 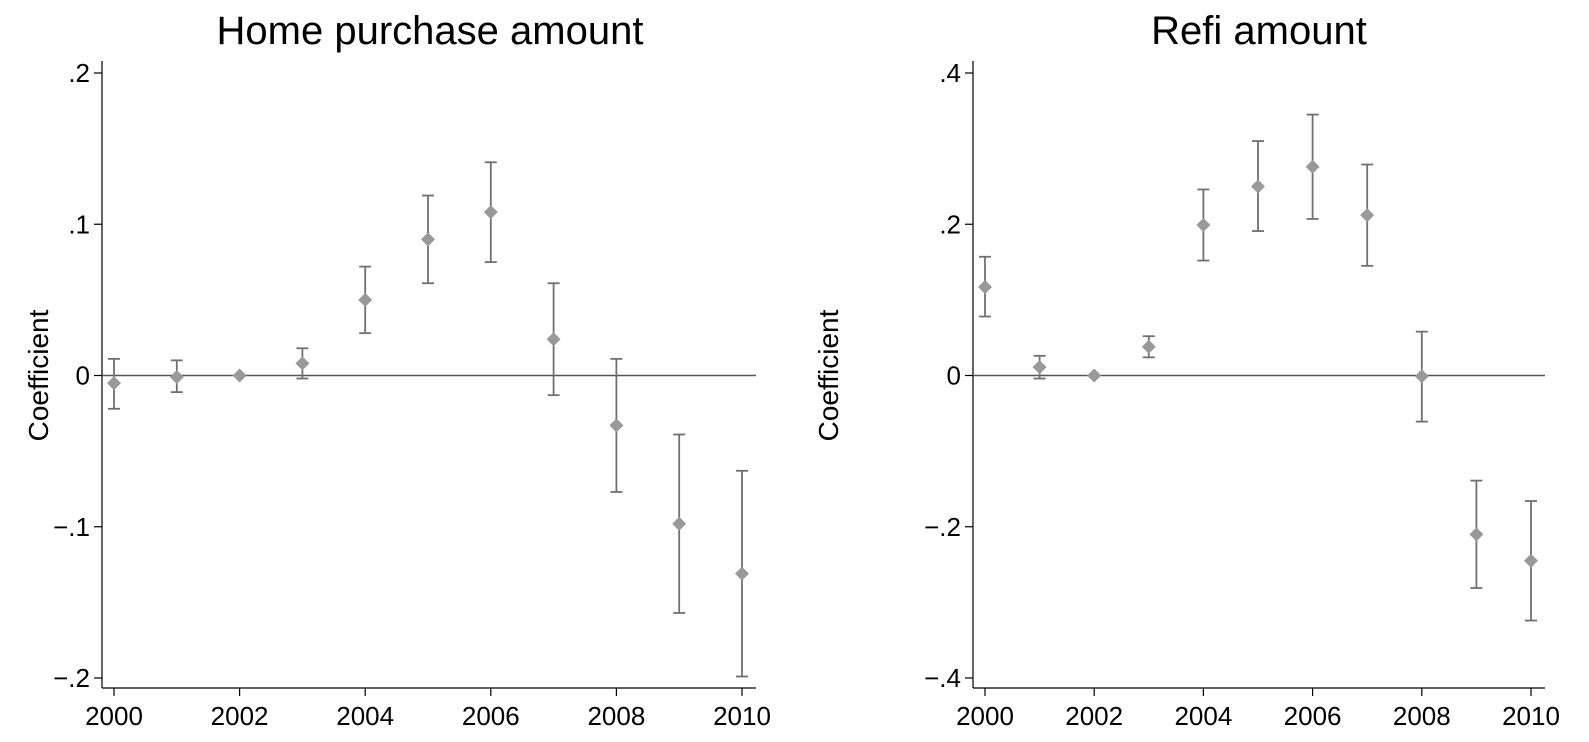 What do you see at coordinates (985, 716) in the screenshot?
I see `chart-2-xtick-label: 2000` at bounding box center [985, 716].